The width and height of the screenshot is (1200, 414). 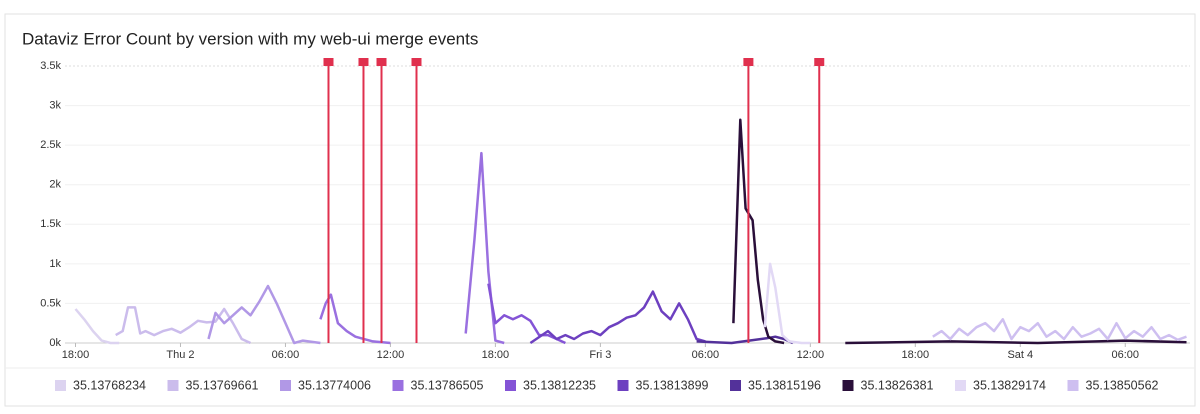 I want to click on legend-label: 35.13768234, so click(x=109, y=385).